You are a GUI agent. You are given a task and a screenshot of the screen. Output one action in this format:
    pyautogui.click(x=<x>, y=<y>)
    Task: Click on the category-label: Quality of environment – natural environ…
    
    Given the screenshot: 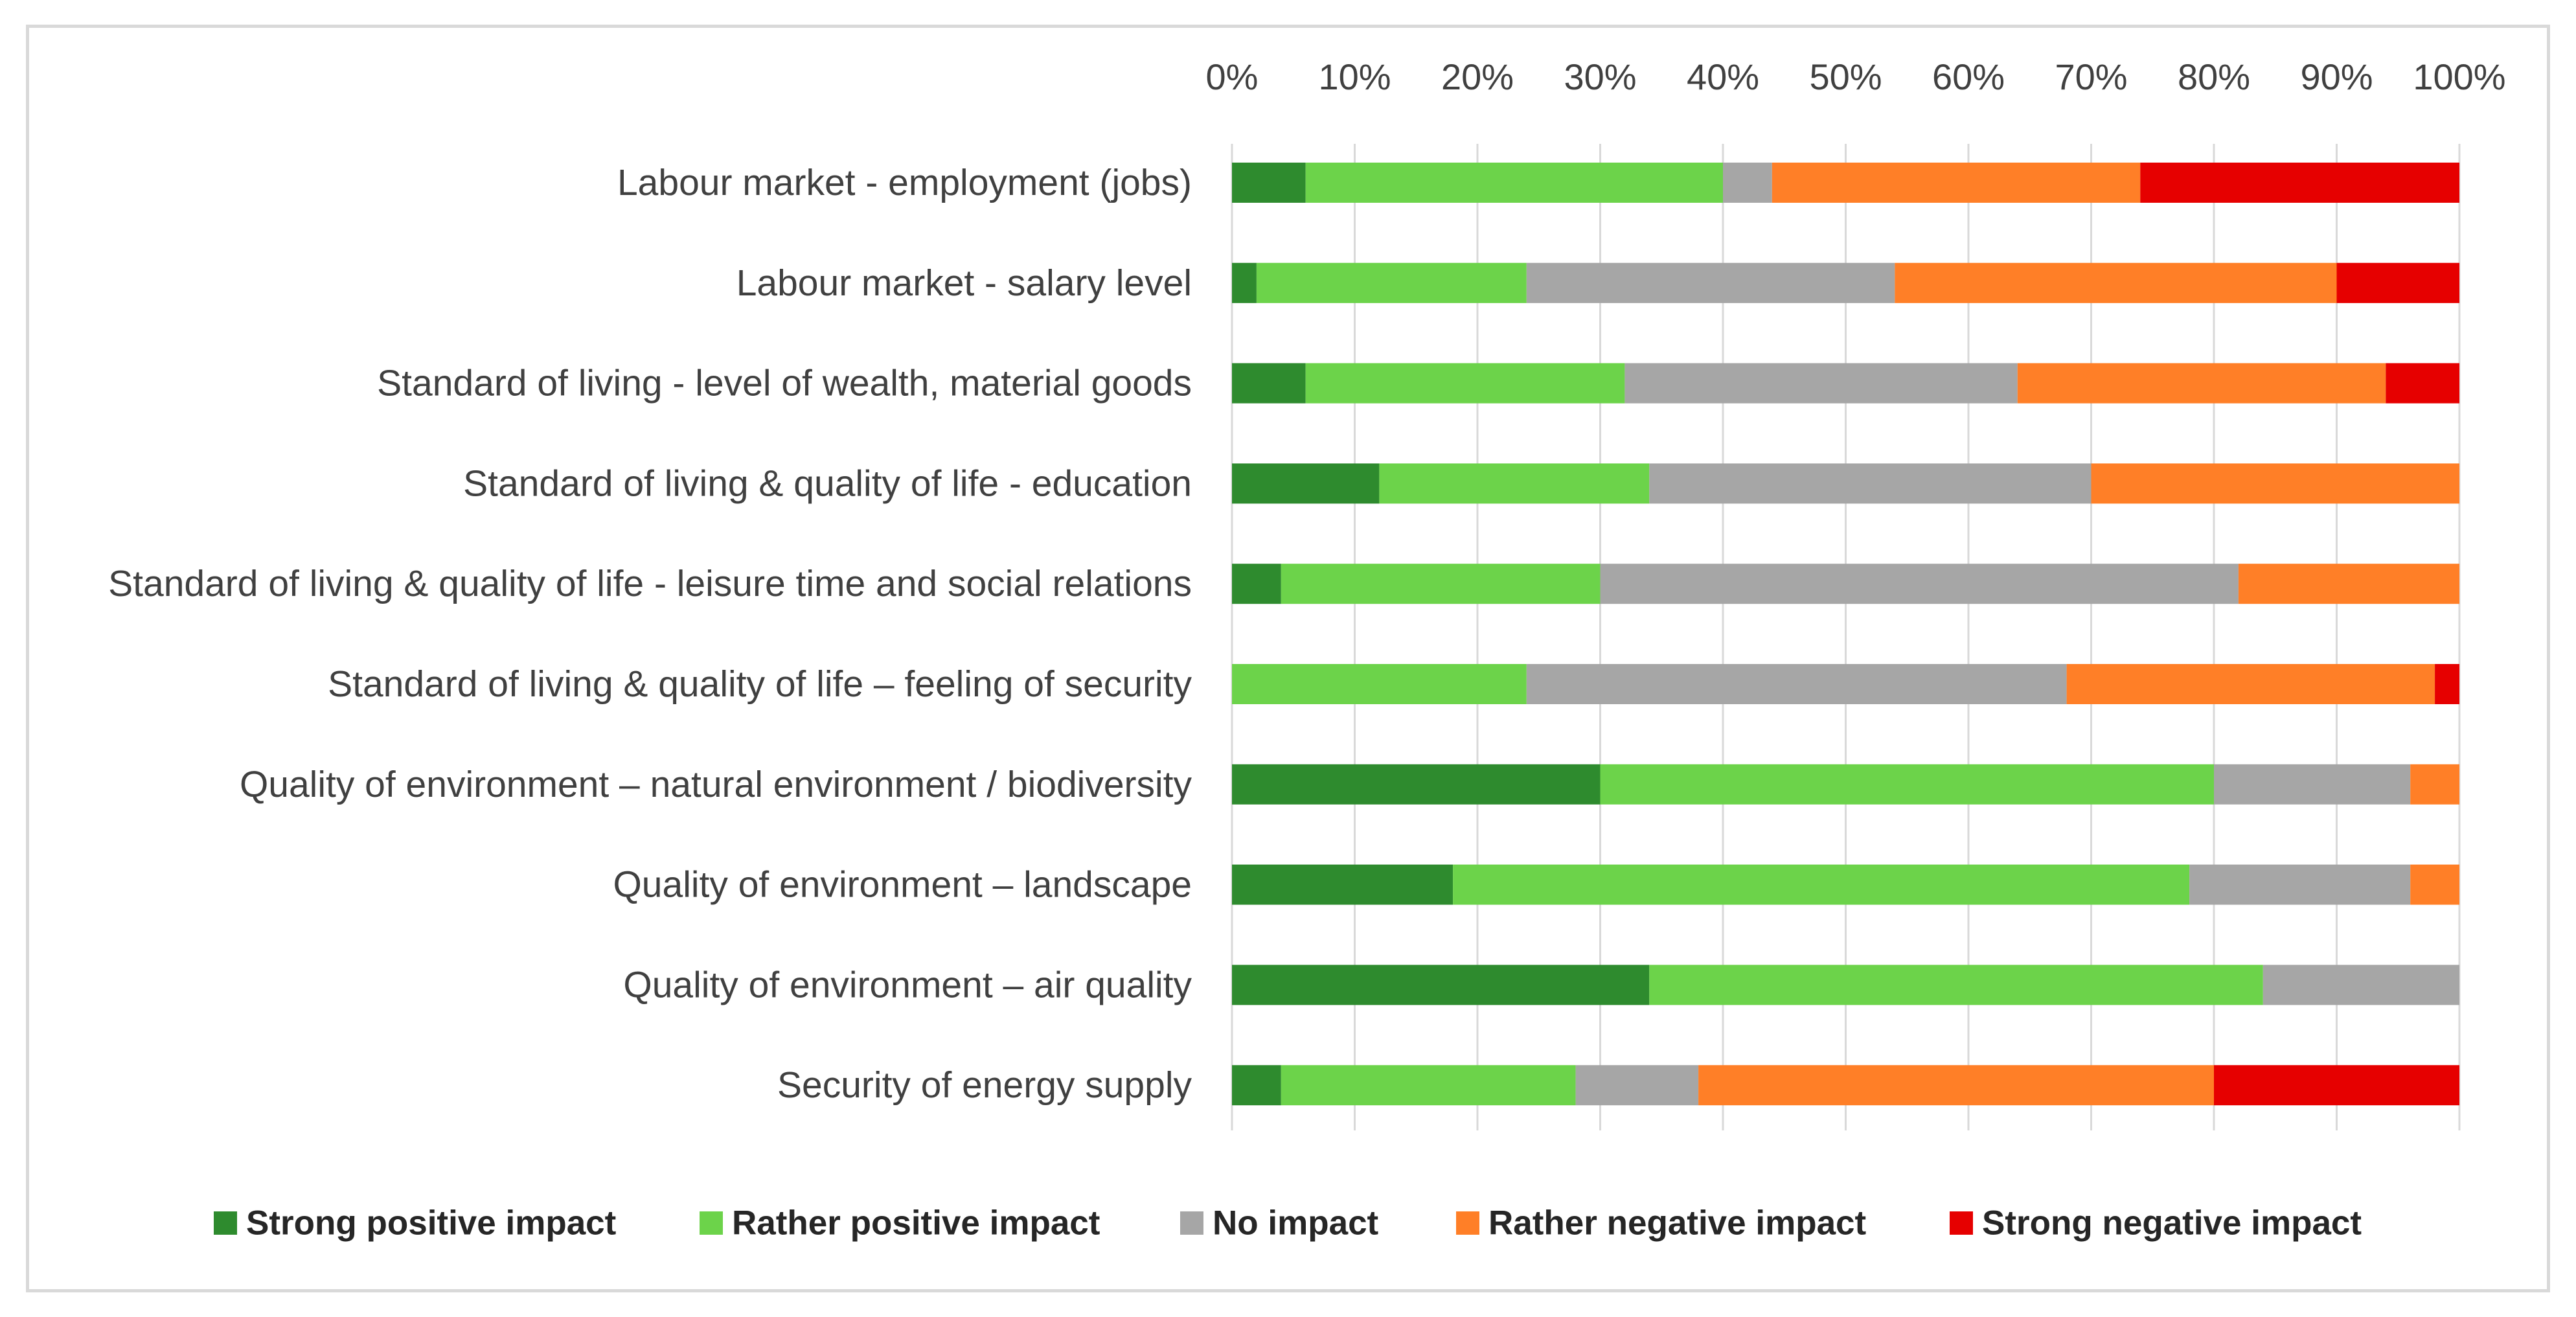 What is the action you would take?
    pyautogui.click(x=716, y=784)
    